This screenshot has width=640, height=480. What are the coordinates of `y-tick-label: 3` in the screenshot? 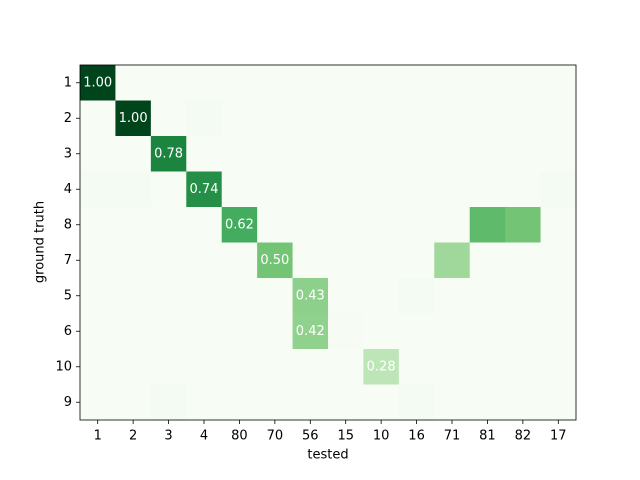 It's located at (68, 153).